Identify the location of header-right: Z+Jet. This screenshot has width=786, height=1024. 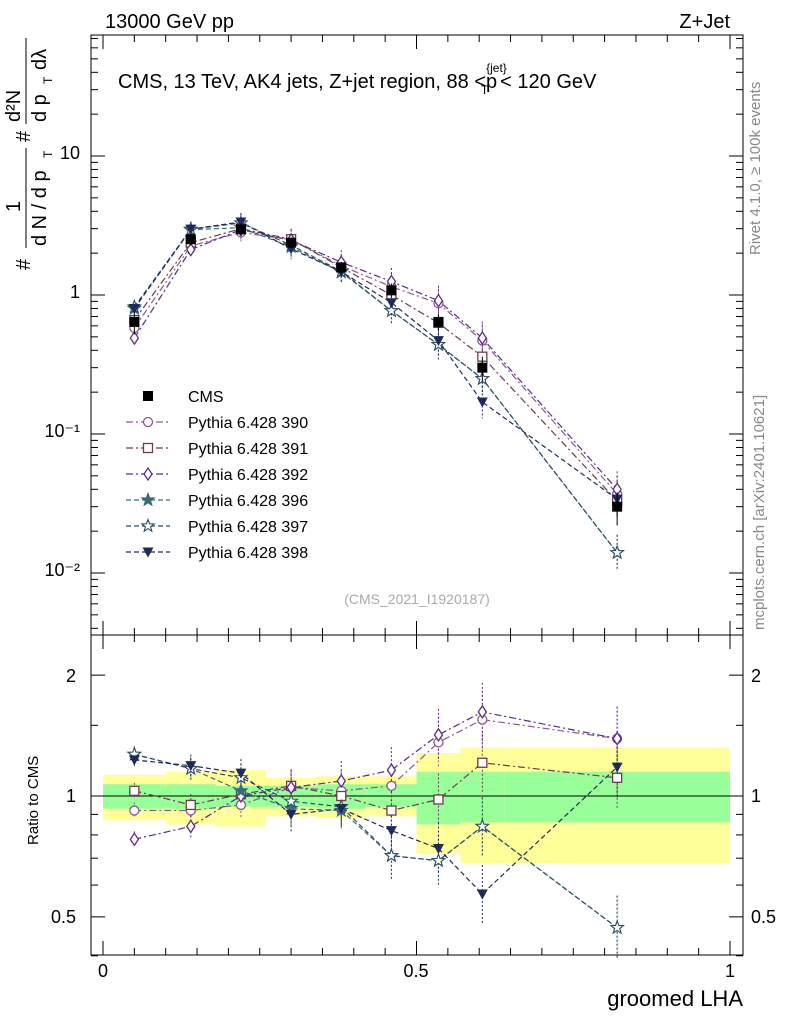
(704, 22).